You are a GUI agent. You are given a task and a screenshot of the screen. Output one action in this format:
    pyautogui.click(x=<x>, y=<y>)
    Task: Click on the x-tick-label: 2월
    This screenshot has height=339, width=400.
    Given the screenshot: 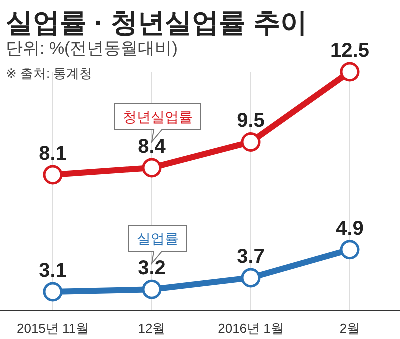 What is the action you would take?
    pyautogui.click(x=350, y=328)
    